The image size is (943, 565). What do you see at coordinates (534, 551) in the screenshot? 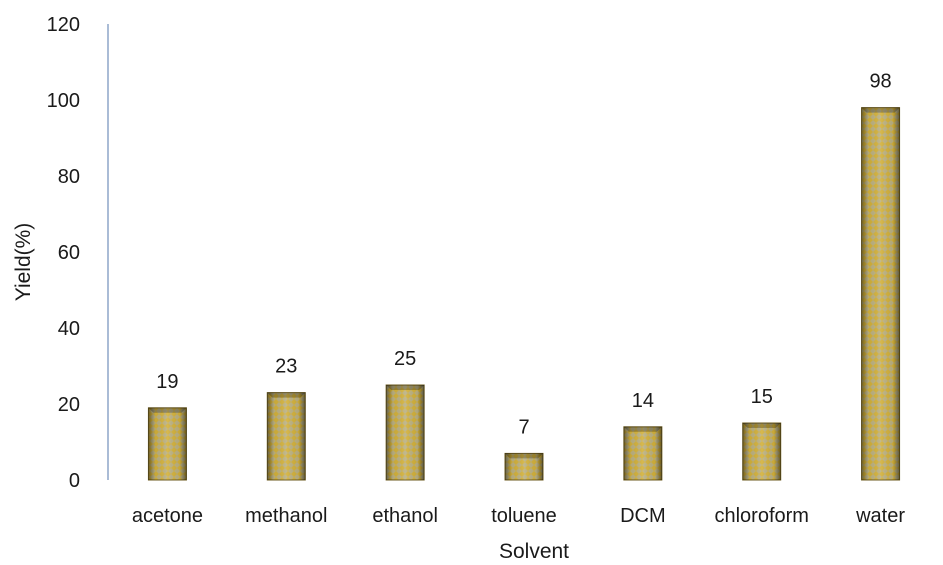
I see `x-axis-title: Solvent` at bounding box center [534, 551].